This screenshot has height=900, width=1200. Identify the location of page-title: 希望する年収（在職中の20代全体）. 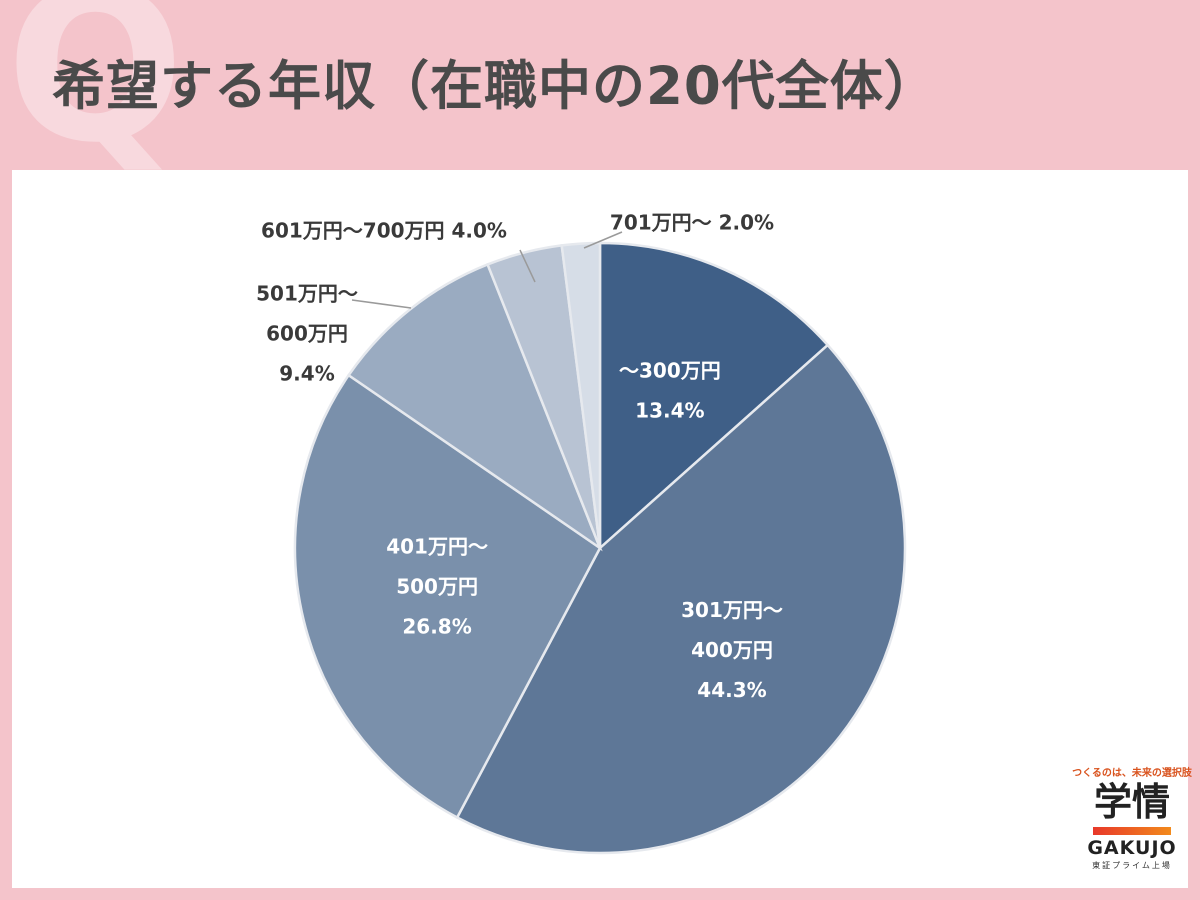
(495, 86).